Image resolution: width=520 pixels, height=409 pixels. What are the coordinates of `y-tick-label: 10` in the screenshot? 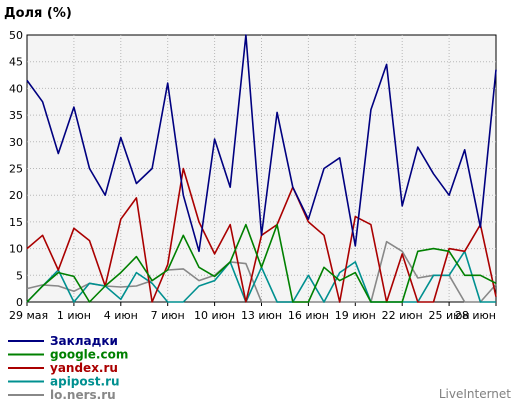 It's located at (16, 249).